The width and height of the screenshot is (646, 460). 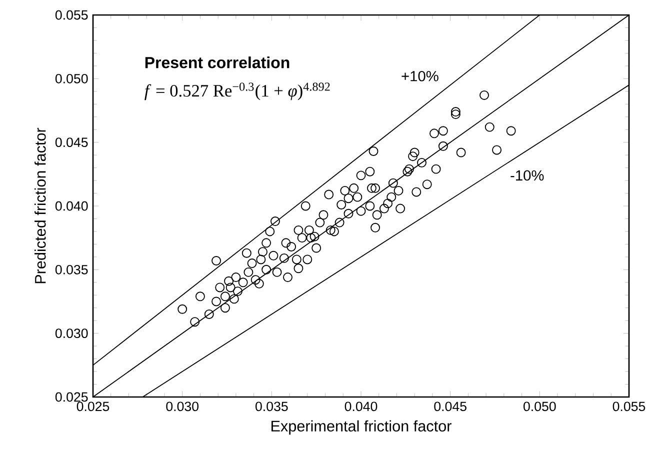 I want to click on y-tick-label: 0.030, so click(x=71, y=333).